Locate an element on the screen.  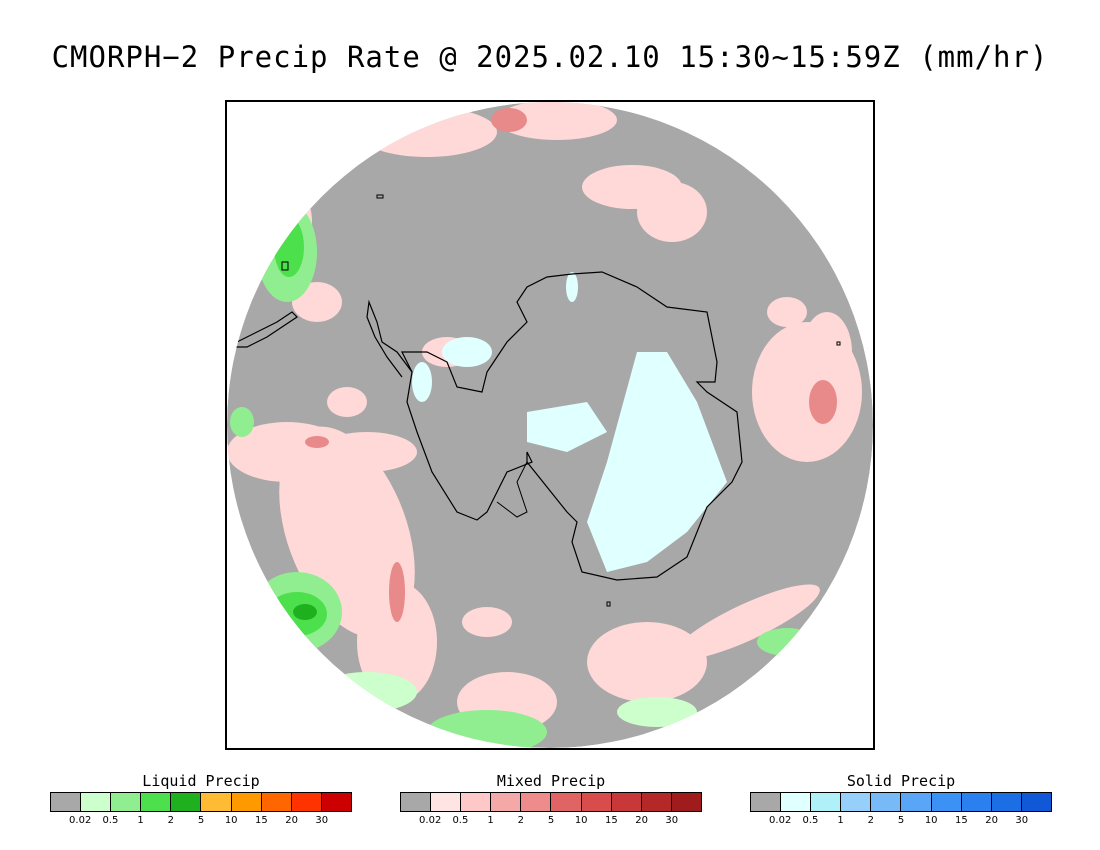
liquid-precip-legend: Liquid Precip 0.02 0.5 1 2 5 10 15 20 30 is located at coordinates (201, 799).